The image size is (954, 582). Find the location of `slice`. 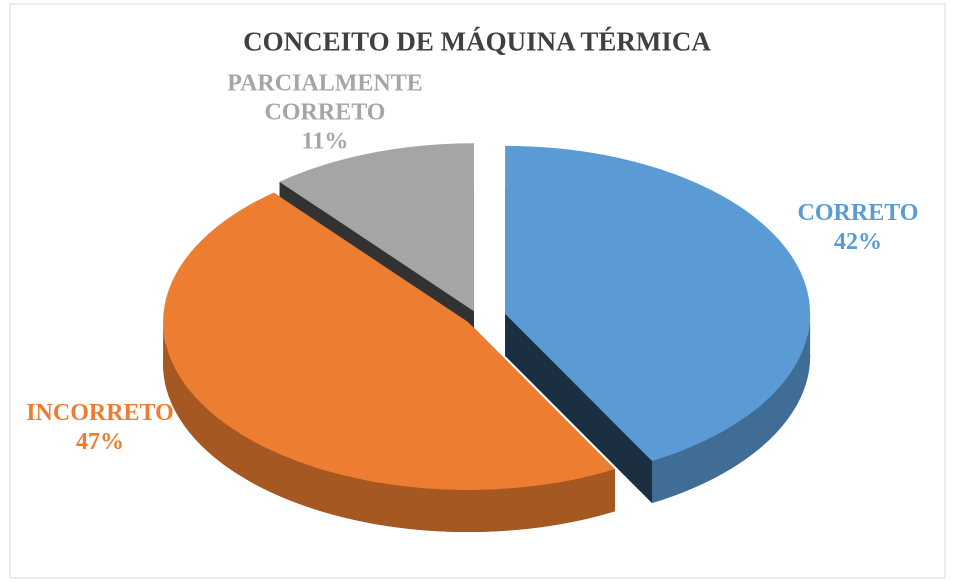

slice is located at coordinates (376, 227).